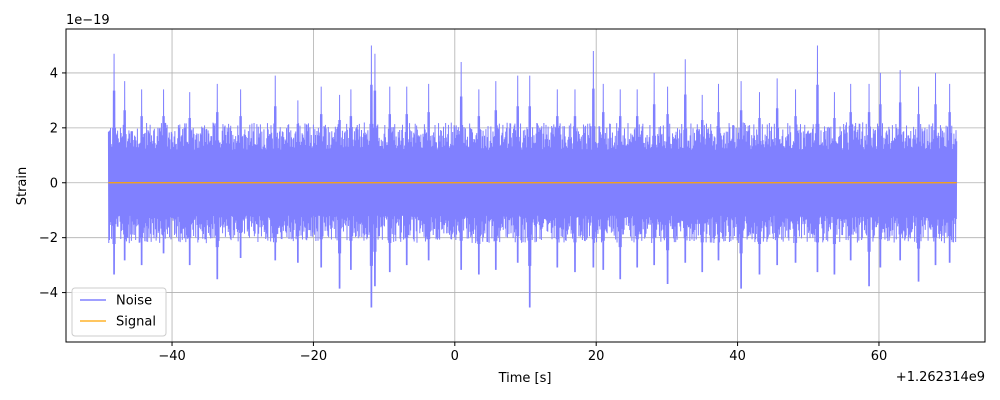 The image size is (1000, 400). Describe the element at coordinates (171, 356) in the screenshot. I see `x-tick-label: −40` at that location.